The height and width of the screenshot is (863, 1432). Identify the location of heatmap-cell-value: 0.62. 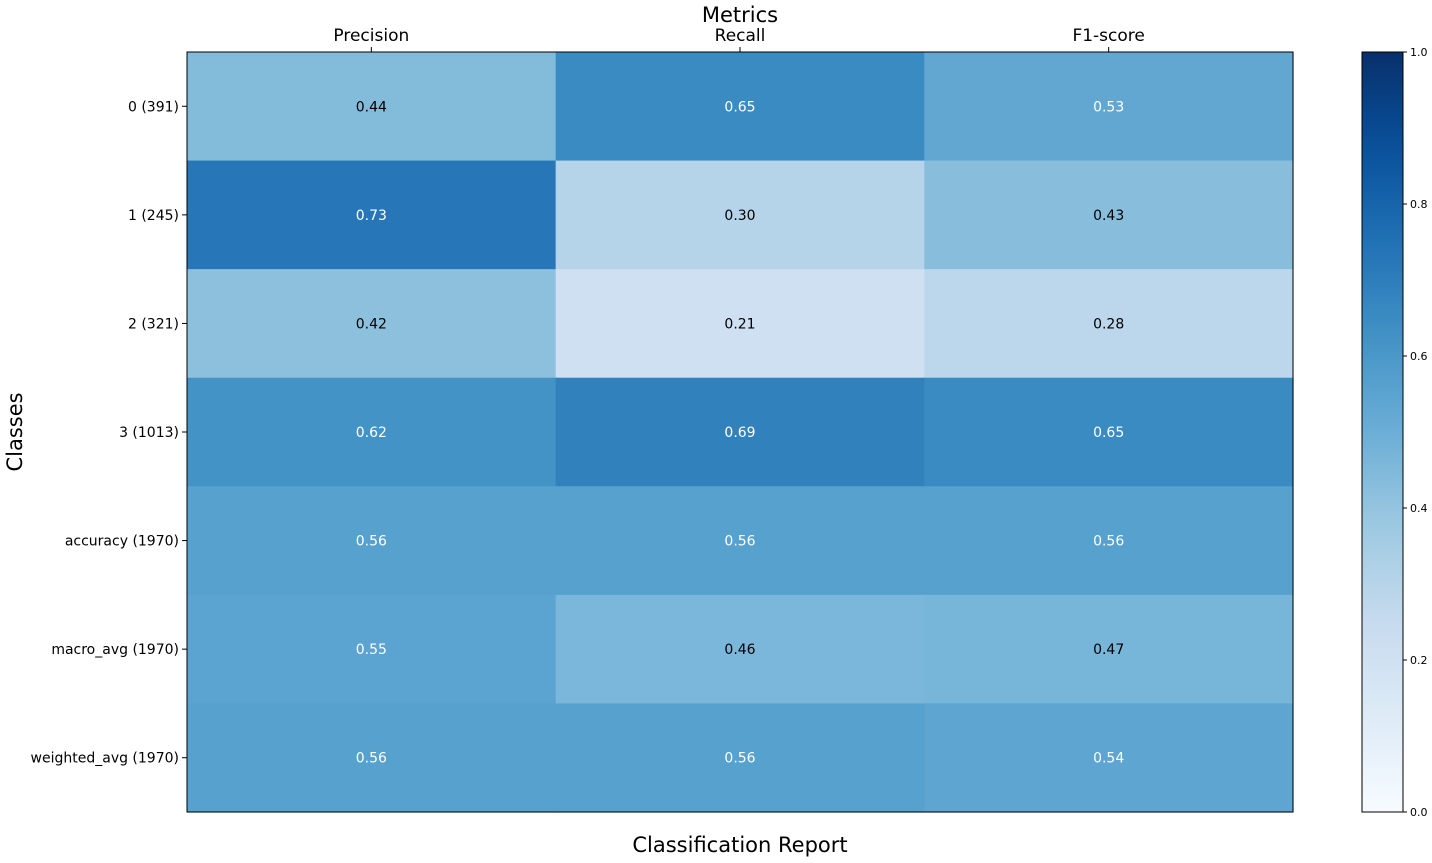
(371, 433).